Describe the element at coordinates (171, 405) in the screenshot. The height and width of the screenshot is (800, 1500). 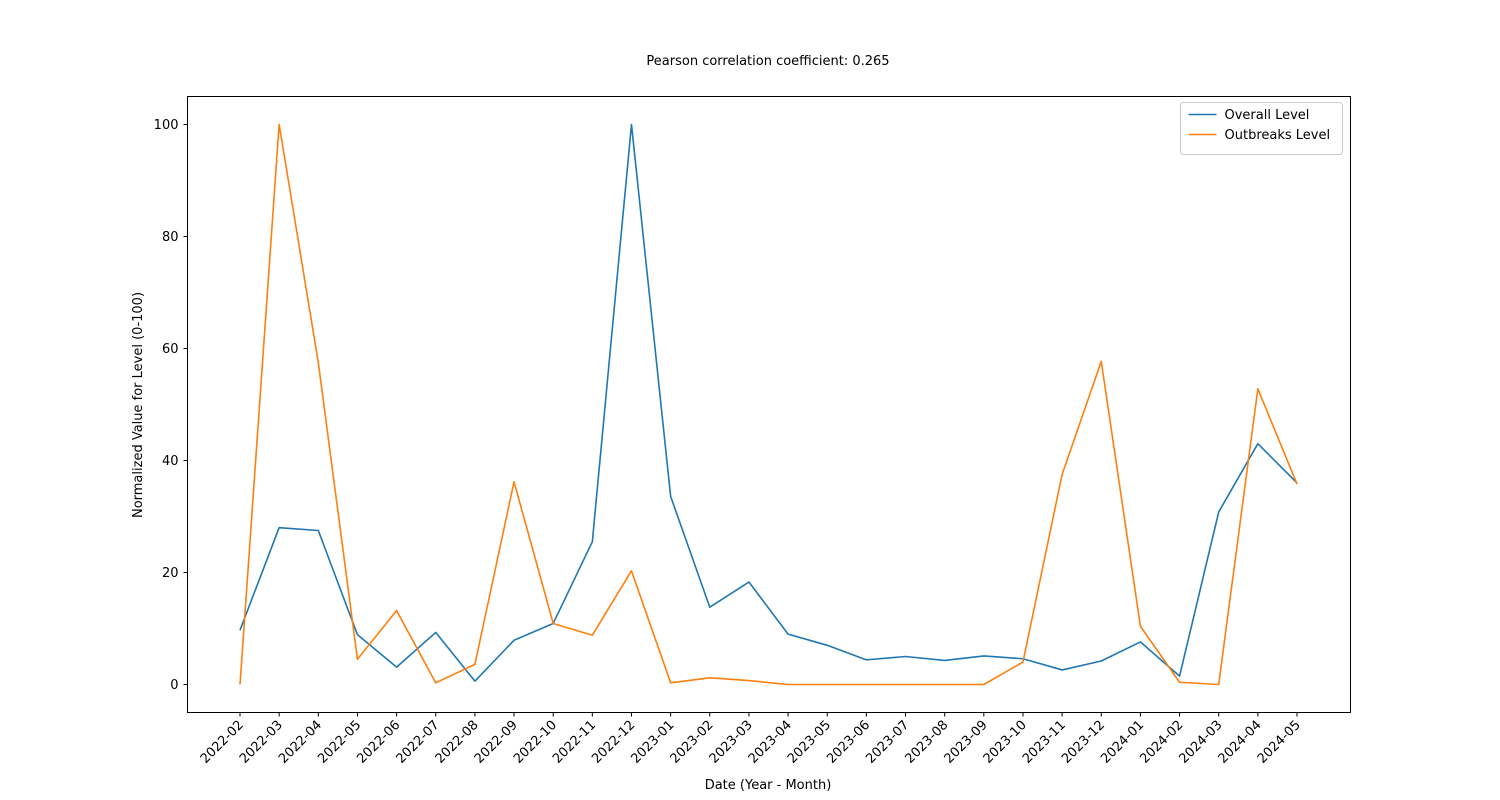
I see `y-axis: 0 20 40 60 80 100` at that location.